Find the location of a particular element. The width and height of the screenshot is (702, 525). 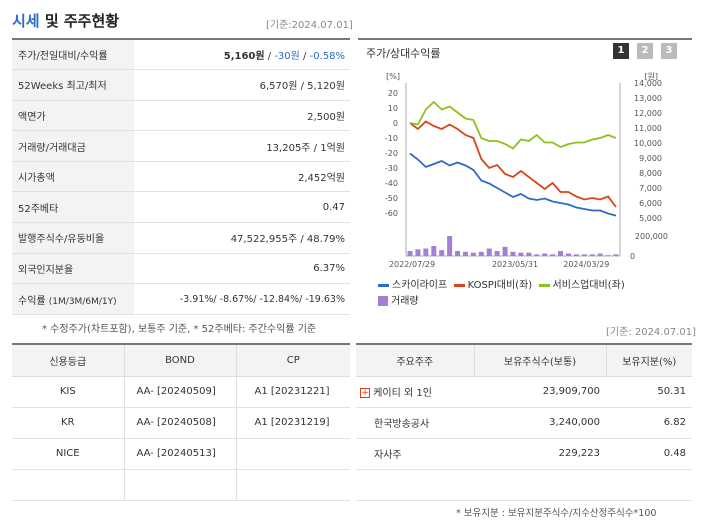

table-row is located at coordinates (524, 485).